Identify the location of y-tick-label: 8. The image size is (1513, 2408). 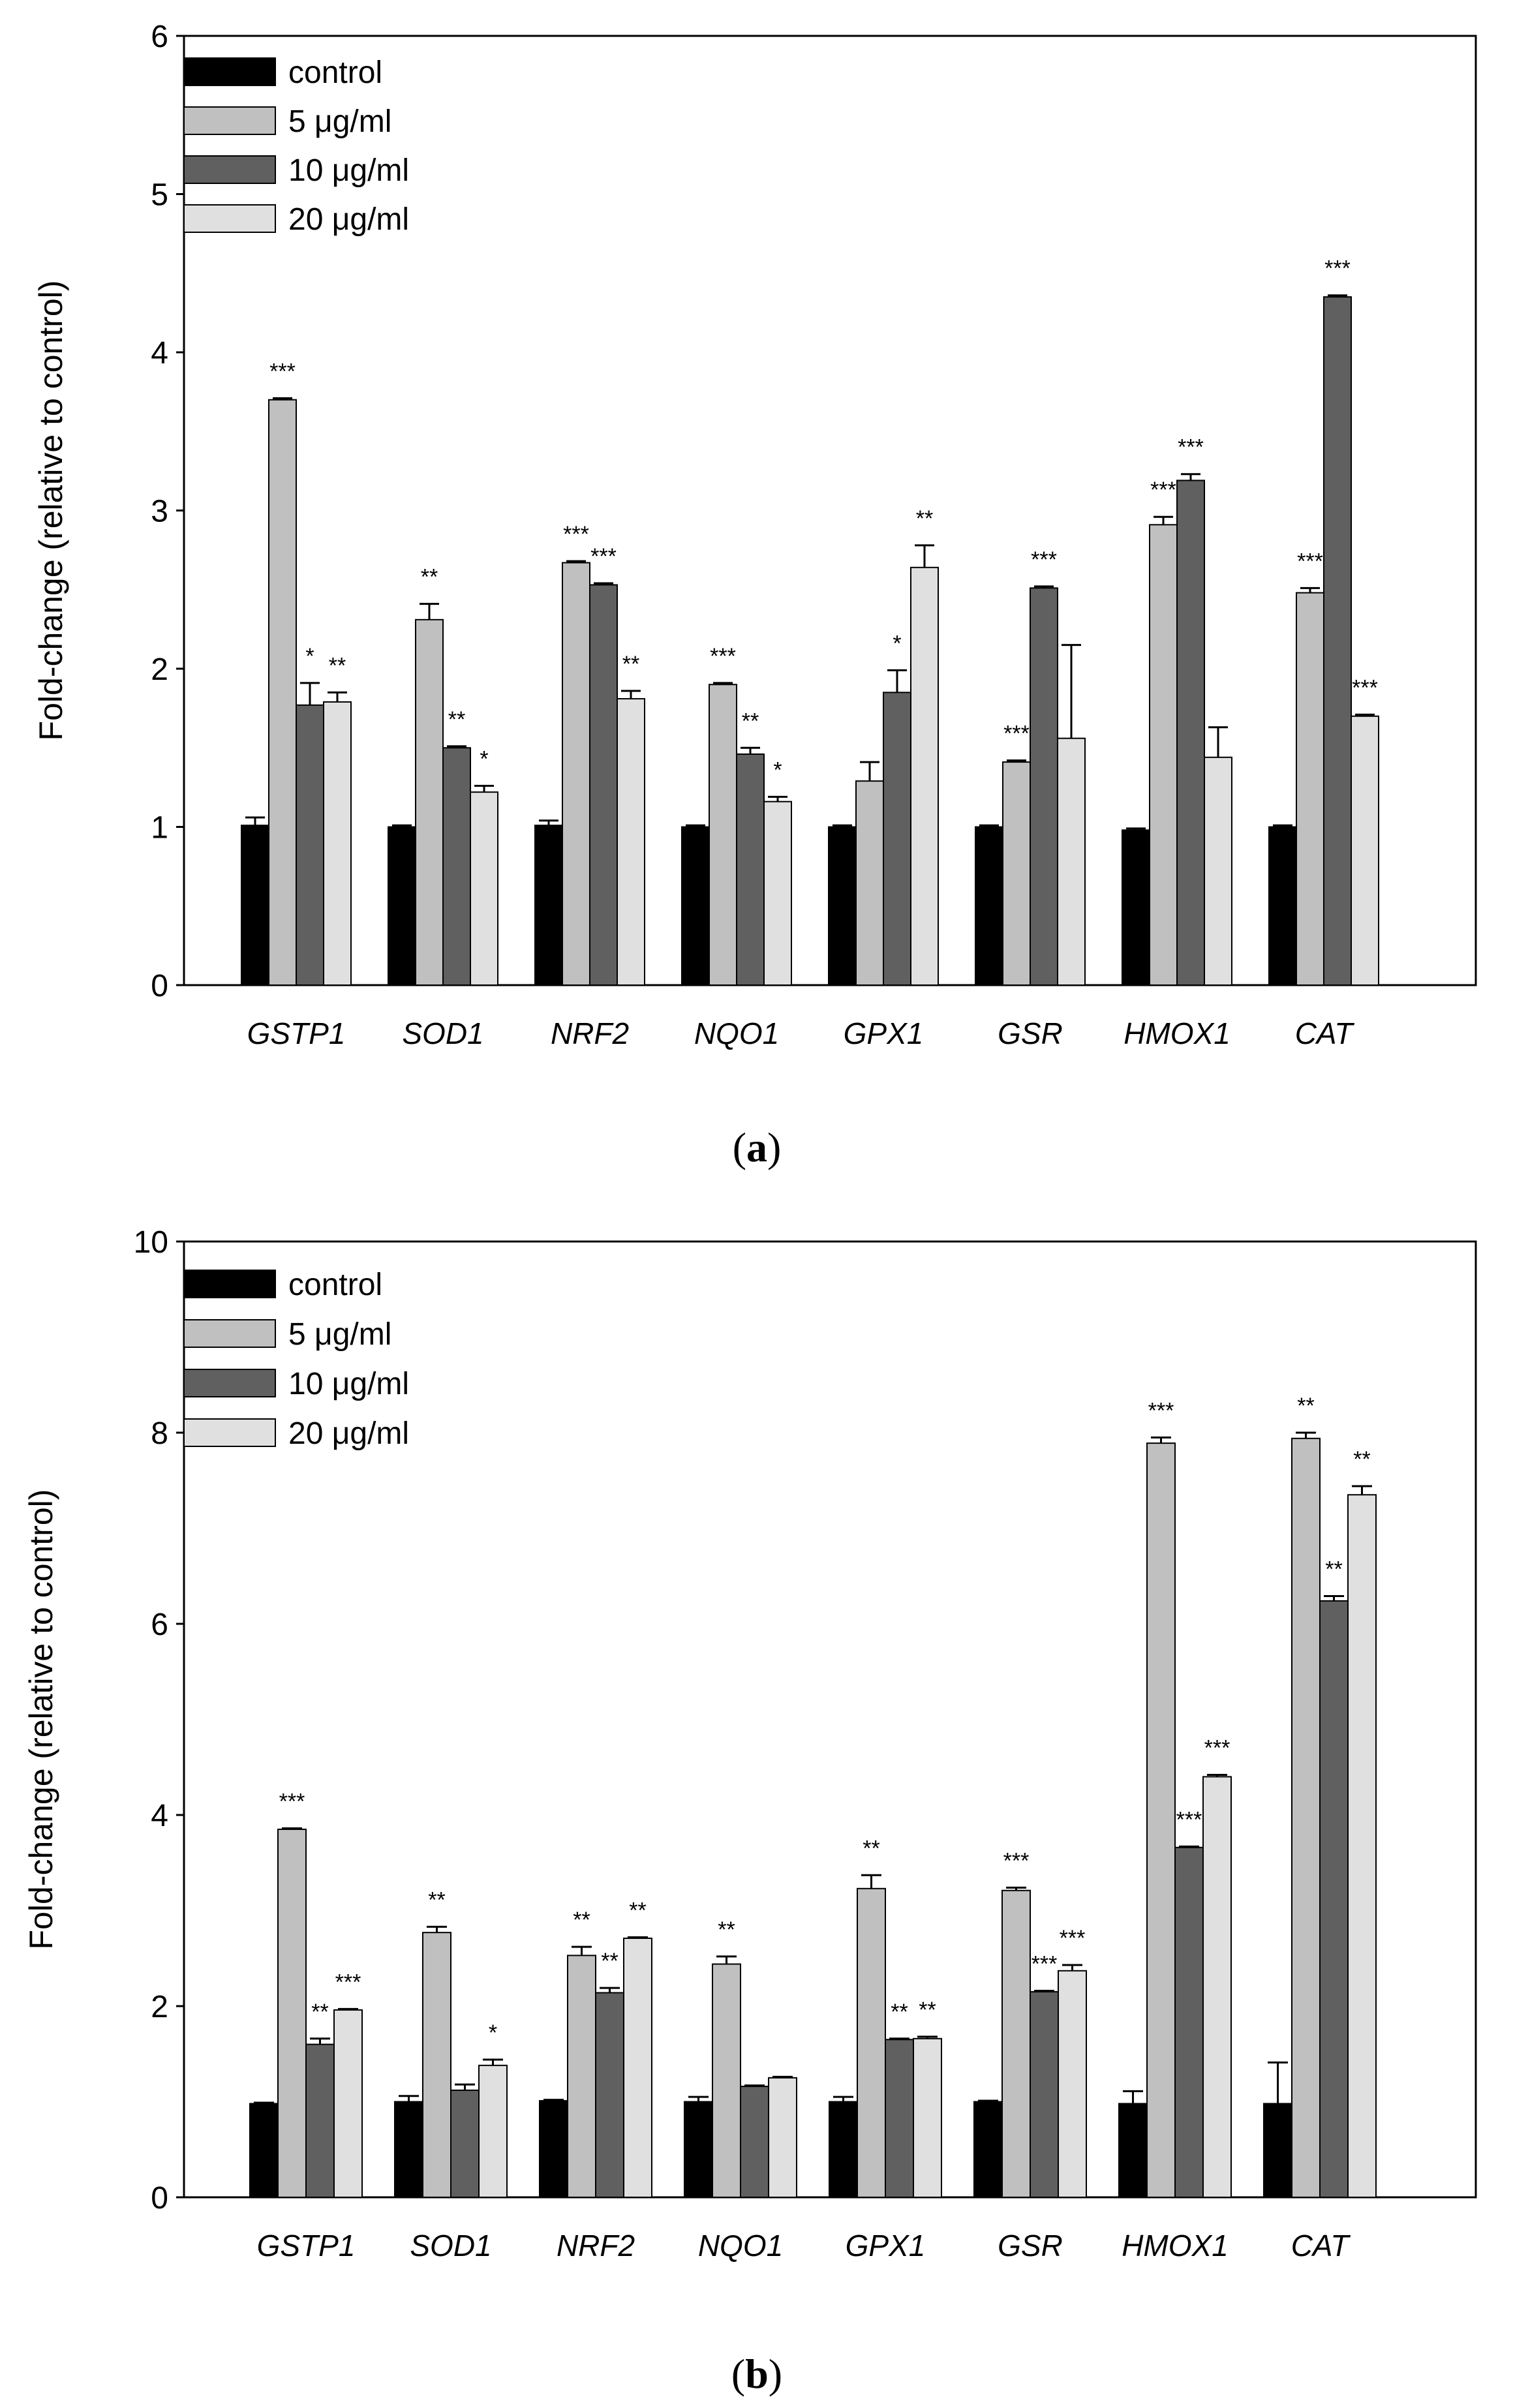
(159, 1433).